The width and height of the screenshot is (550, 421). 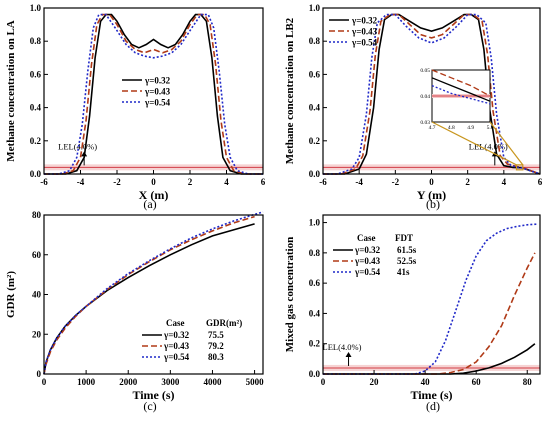 What do you see at coordinates (290, 90) in the screenshot?
I see `y-axis-label: Methane concentration on LB2` at bounding box center [290, 90].